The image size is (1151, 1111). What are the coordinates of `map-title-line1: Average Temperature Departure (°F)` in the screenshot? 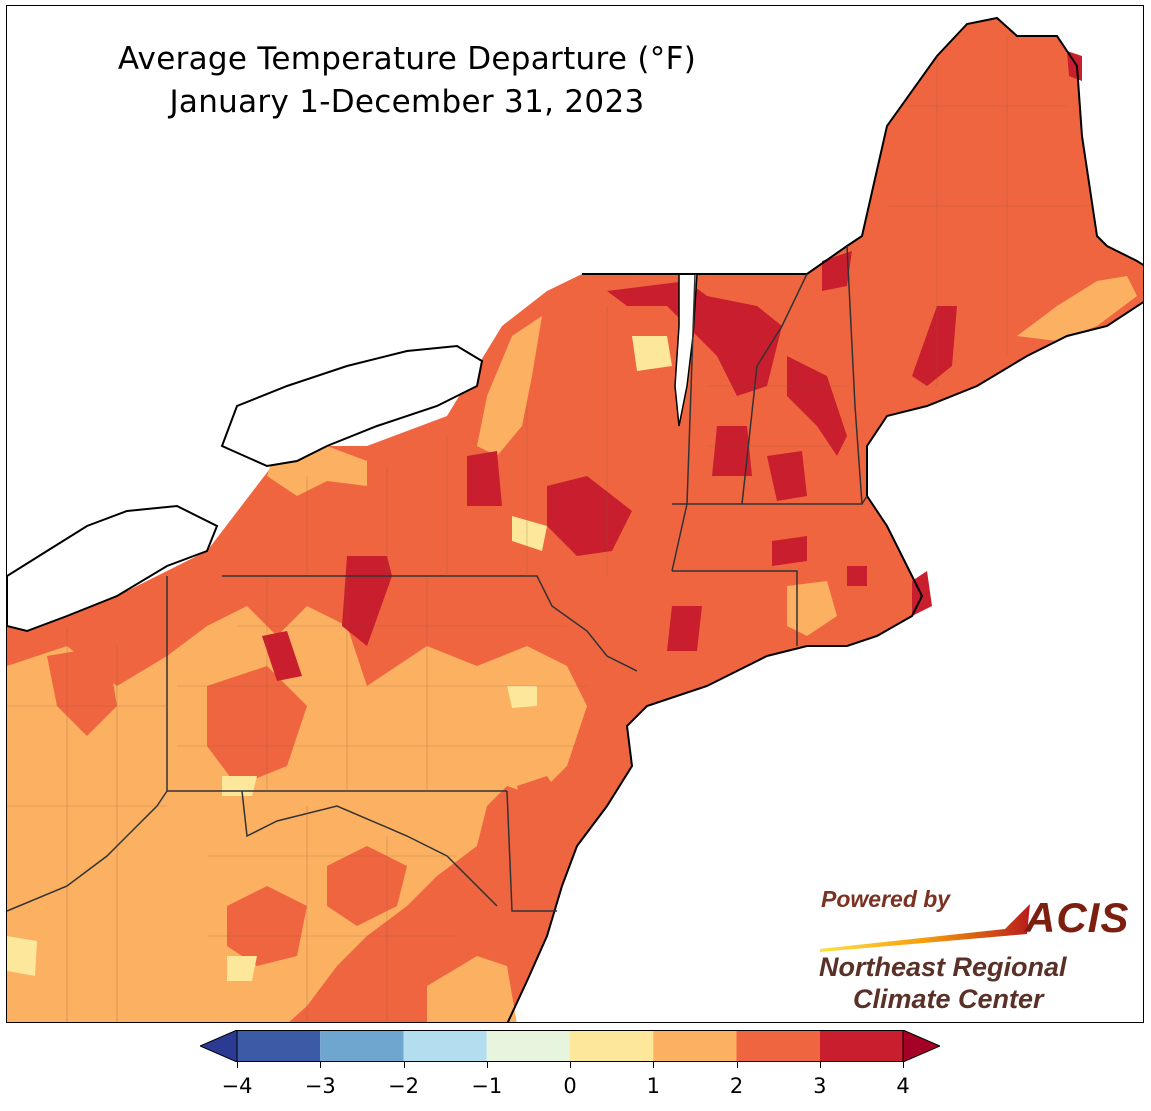 It's located at (407, 59).